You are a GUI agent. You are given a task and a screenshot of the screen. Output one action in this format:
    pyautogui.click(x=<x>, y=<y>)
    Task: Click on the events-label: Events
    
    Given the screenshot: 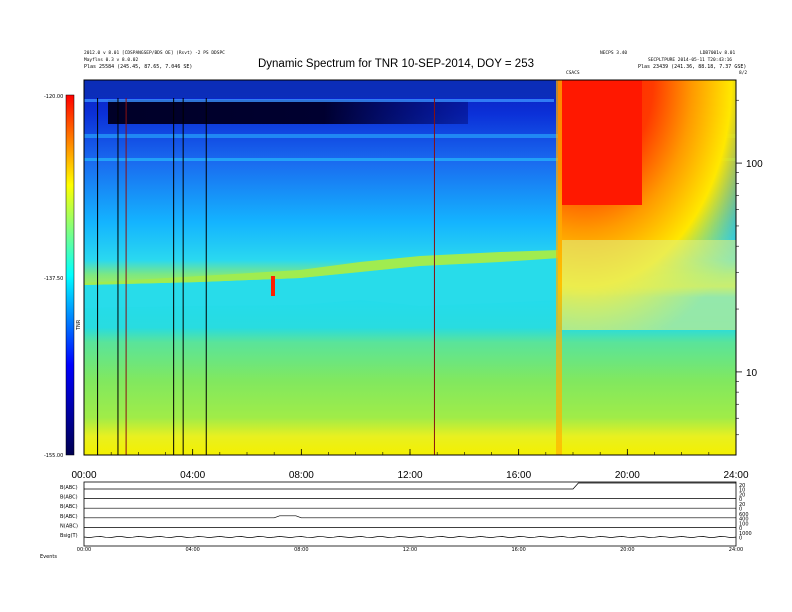 What is the action you would take?
    pyautogui.click(x=48, y=557)
    